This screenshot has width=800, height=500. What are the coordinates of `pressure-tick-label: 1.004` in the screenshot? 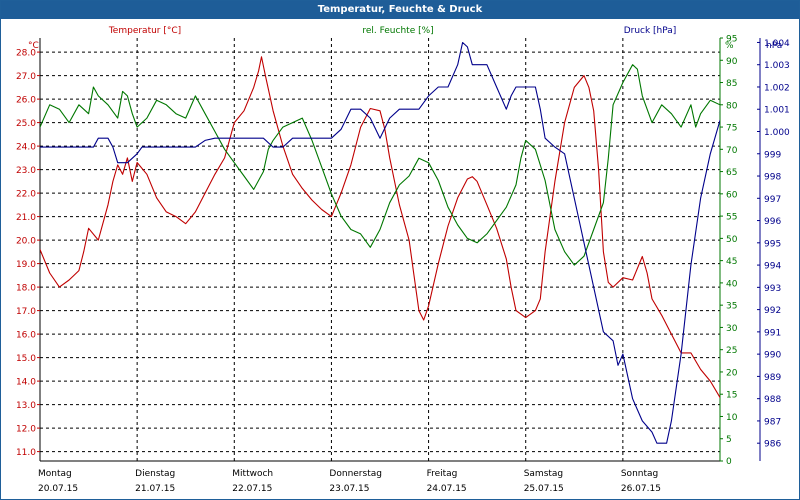 It's located at (777, 44).